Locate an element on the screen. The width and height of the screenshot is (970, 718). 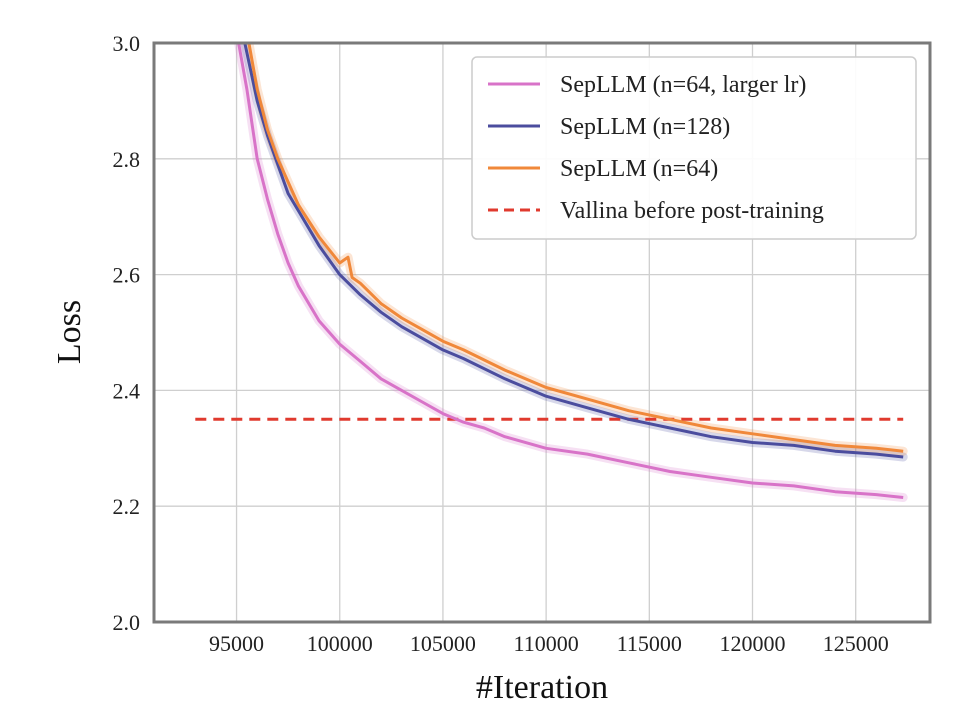
y-tick-label: 2.4 is located at coordinates (127, 390).